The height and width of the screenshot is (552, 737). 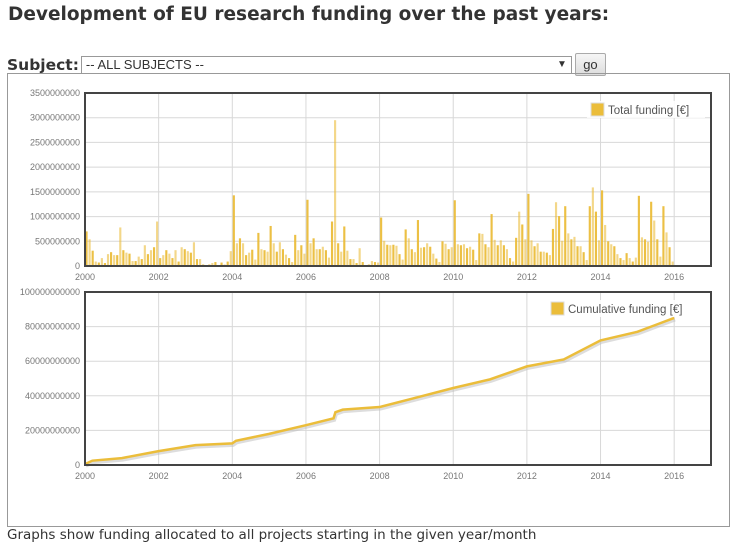 I want to click on x-tick-label: 2016, so click(x=674, y=277).